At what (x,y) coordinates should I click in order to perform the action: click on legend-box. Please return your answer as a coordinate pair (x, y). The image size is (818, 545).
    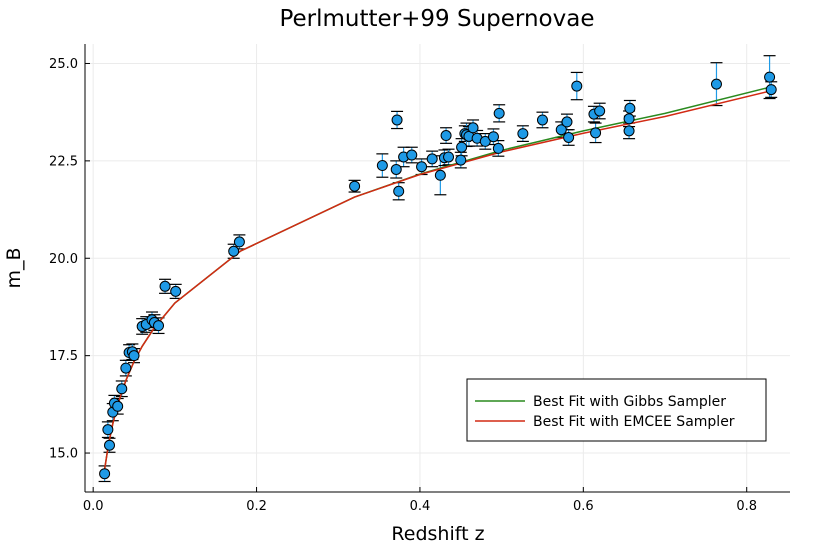
    Looking at the image, I should click on (616, 410).